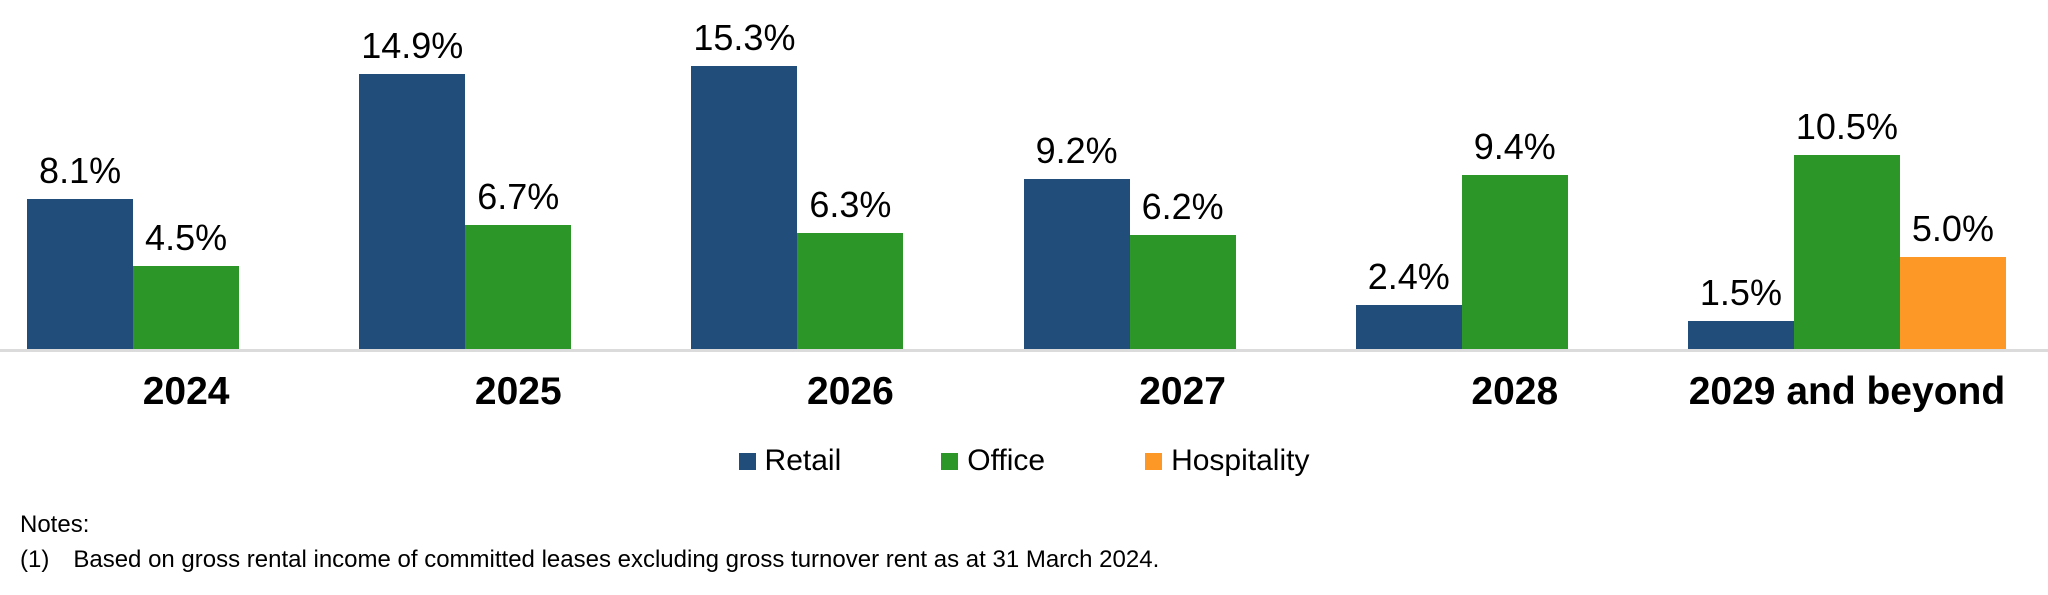 This screenshot has width=2048, height=595. What do you see at coordinates (1076, 264) in the screenshot?
I see `bar-retail-2027` at bounding box center [1076, 264].